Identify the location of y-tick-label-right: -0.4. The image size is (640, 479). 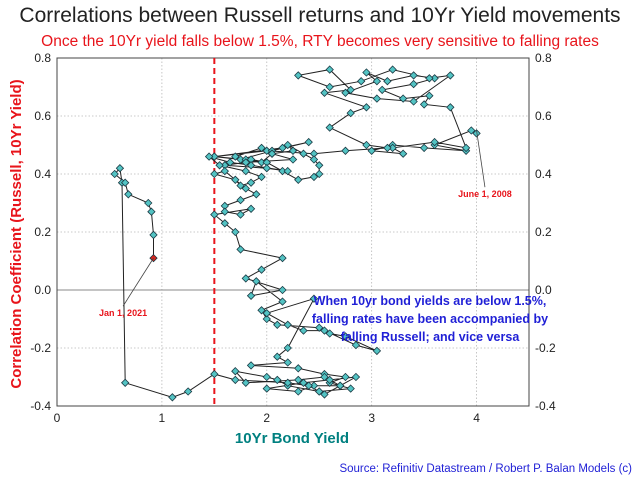
(545, 406).